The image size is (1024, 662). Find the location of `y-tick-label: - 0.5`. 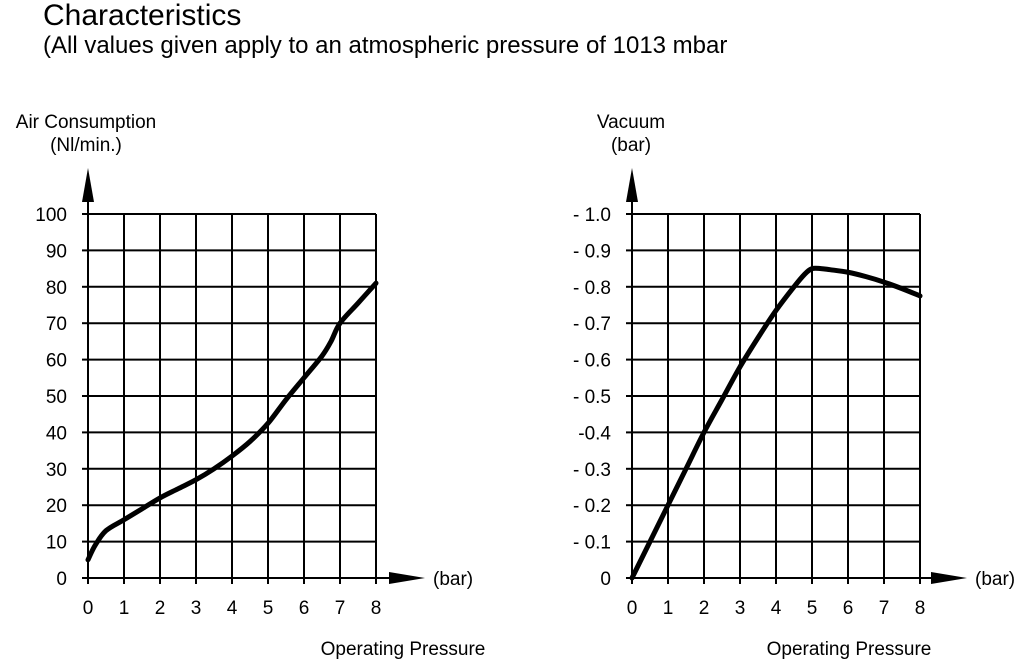

y-tick-label: - 0.5 is located at coordinates (592, 397).